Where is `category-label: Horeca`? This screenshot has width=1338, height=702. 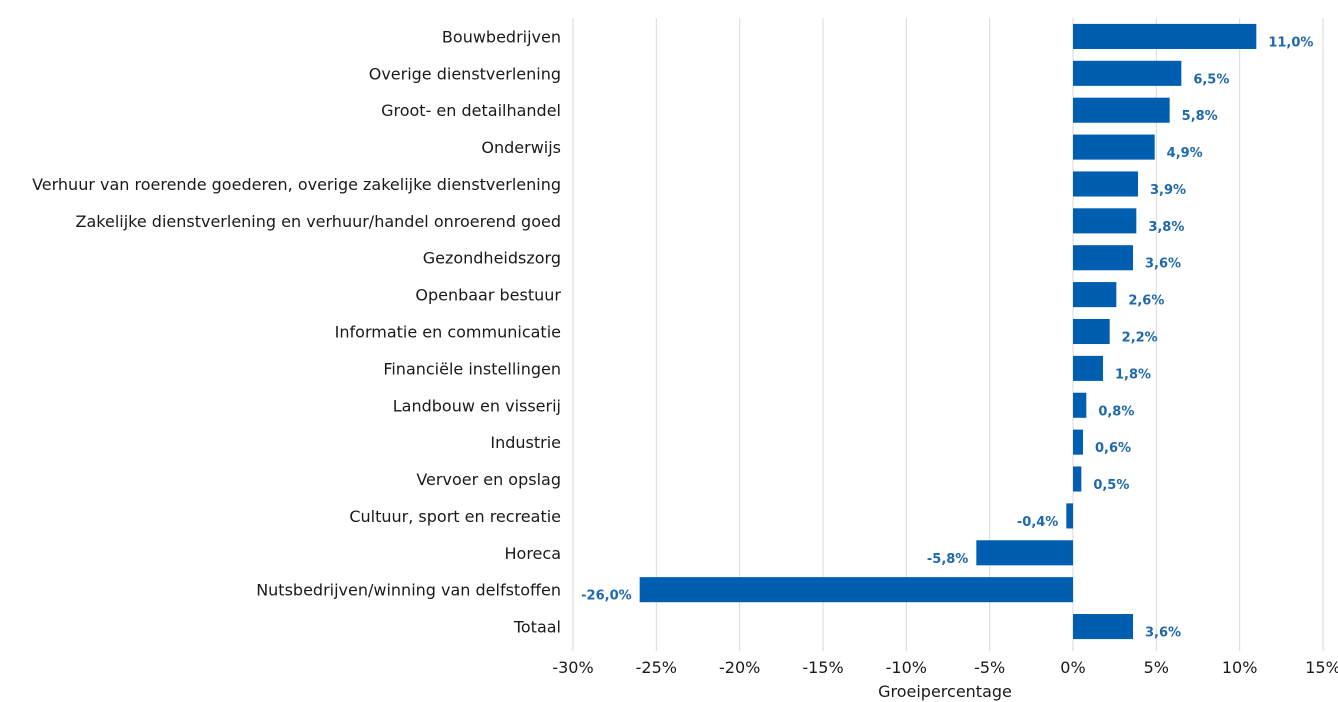
category-label: Horeca is located at coordinates (533, 553).